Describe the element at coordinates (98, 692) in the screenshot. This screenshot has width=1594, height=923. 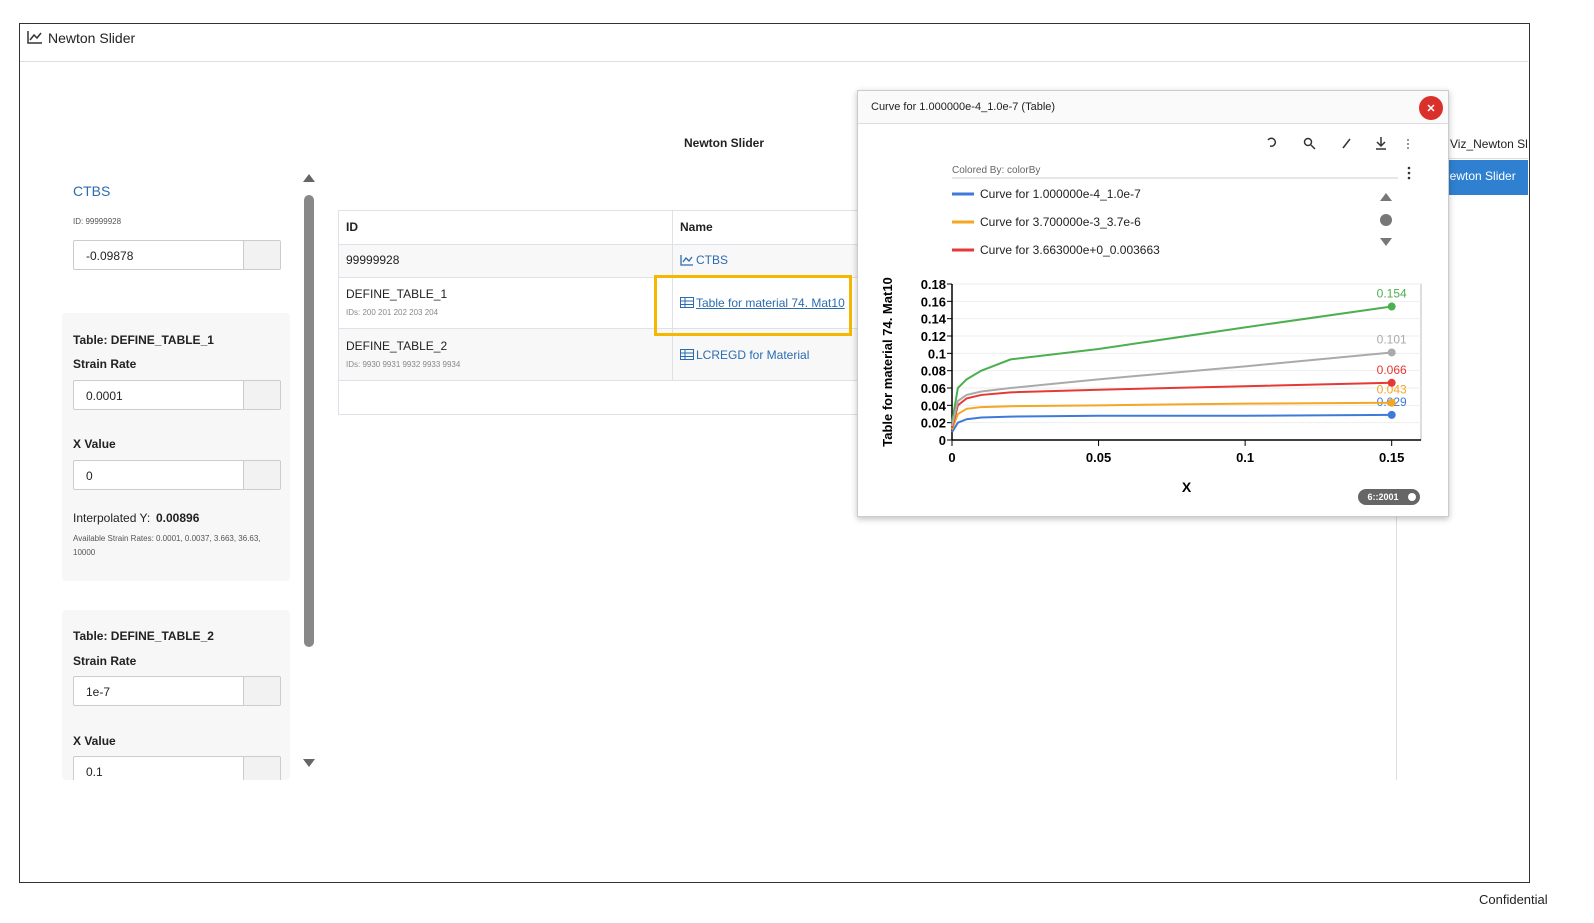
I see `input-value: 1e-7` at that location.